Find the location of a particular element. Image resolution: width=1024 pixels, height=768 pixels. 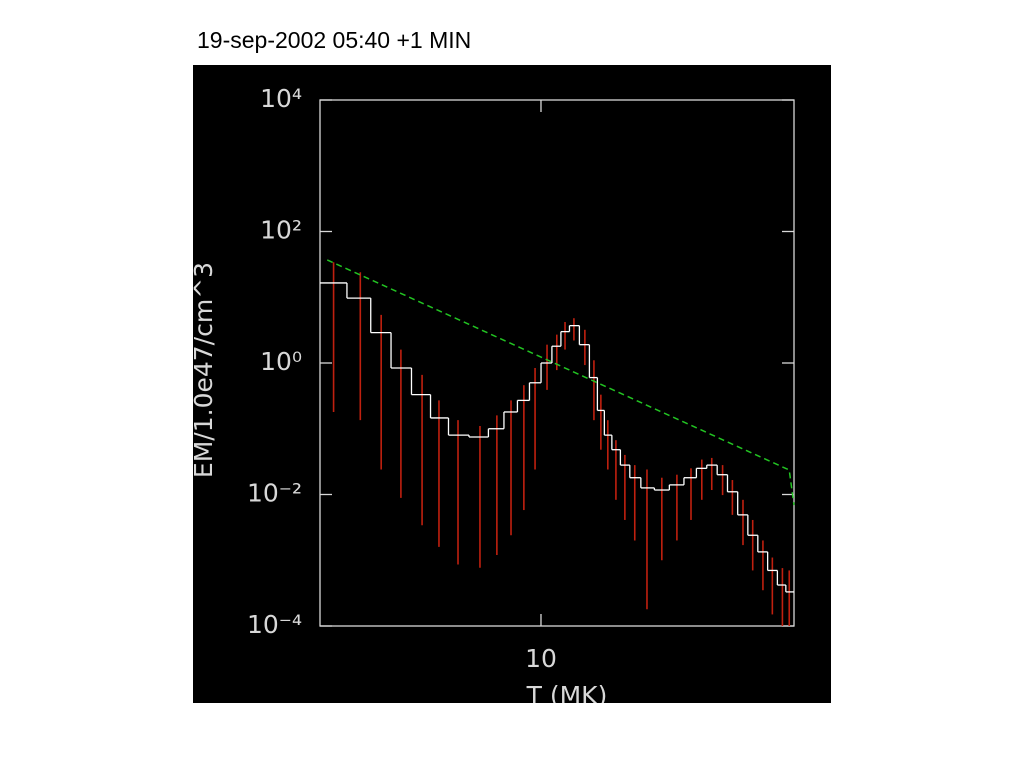

y-tick-label: 10⁴ is located at coordinates (281, 98).